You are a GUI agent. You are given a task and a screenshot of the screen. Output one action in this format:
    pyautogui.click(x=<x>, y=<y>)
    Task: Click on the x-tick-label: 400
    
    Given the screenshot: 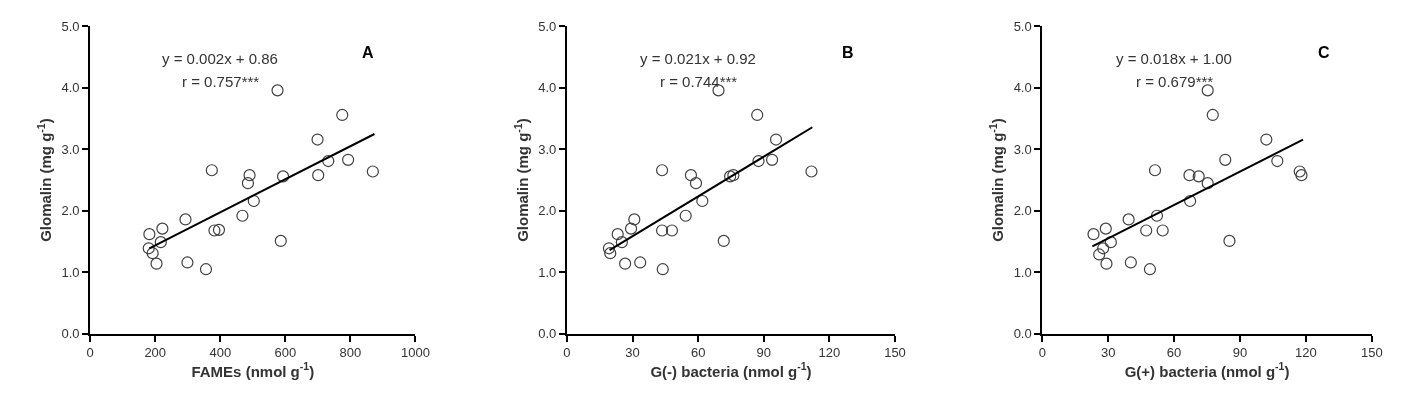 What is the action you would take?
    pyautogui.click(x=220, y=353)
    